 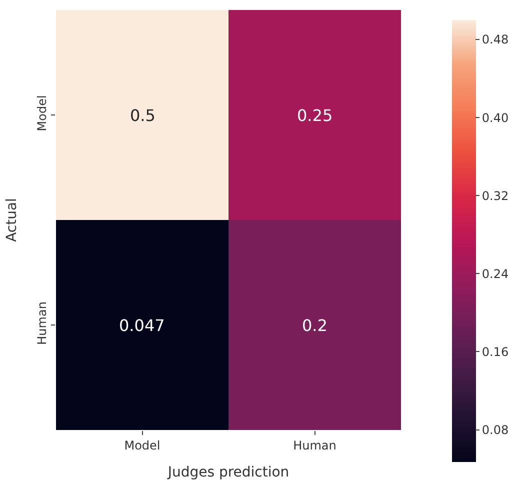 What do you see at coordinates (12, 220) in the screenshot?
I see `y-axis-title: Actual` at bounding box center [12, 220].